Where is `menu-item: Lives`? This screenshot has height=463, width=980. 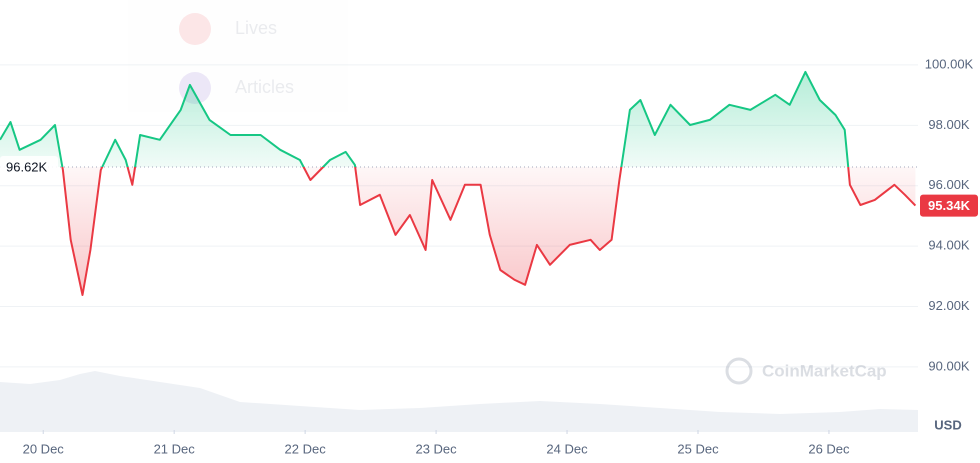
menu-item: Lives is located at coordinates (256, 28).